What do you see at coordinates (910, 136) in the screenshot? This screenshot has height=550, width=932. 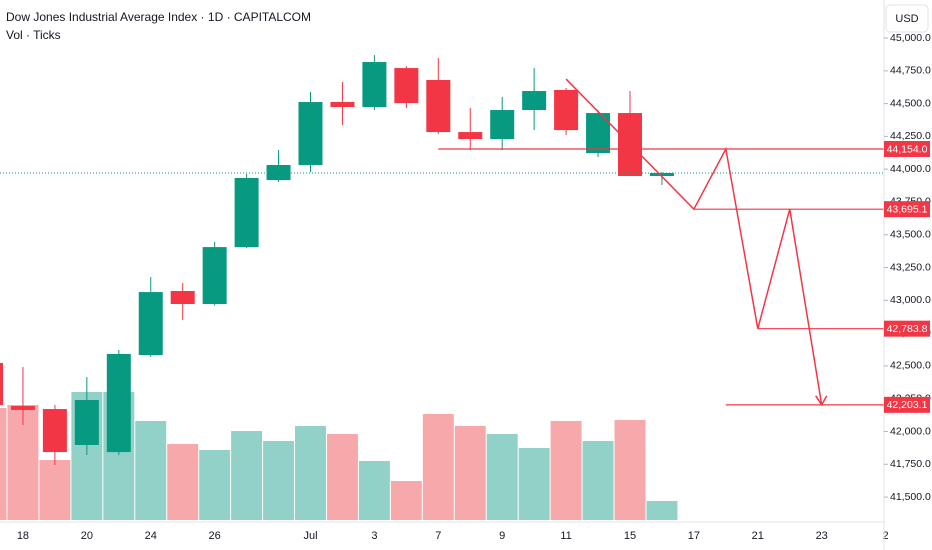 I see `y-tick-label: 44,250.0` at bounding box center [910, 136].